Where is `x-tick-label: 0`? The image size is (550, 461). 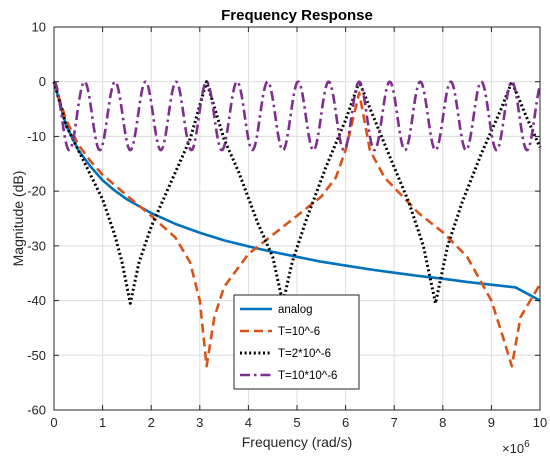
x-tick-label: 0 is located at coordinates (53, 422).